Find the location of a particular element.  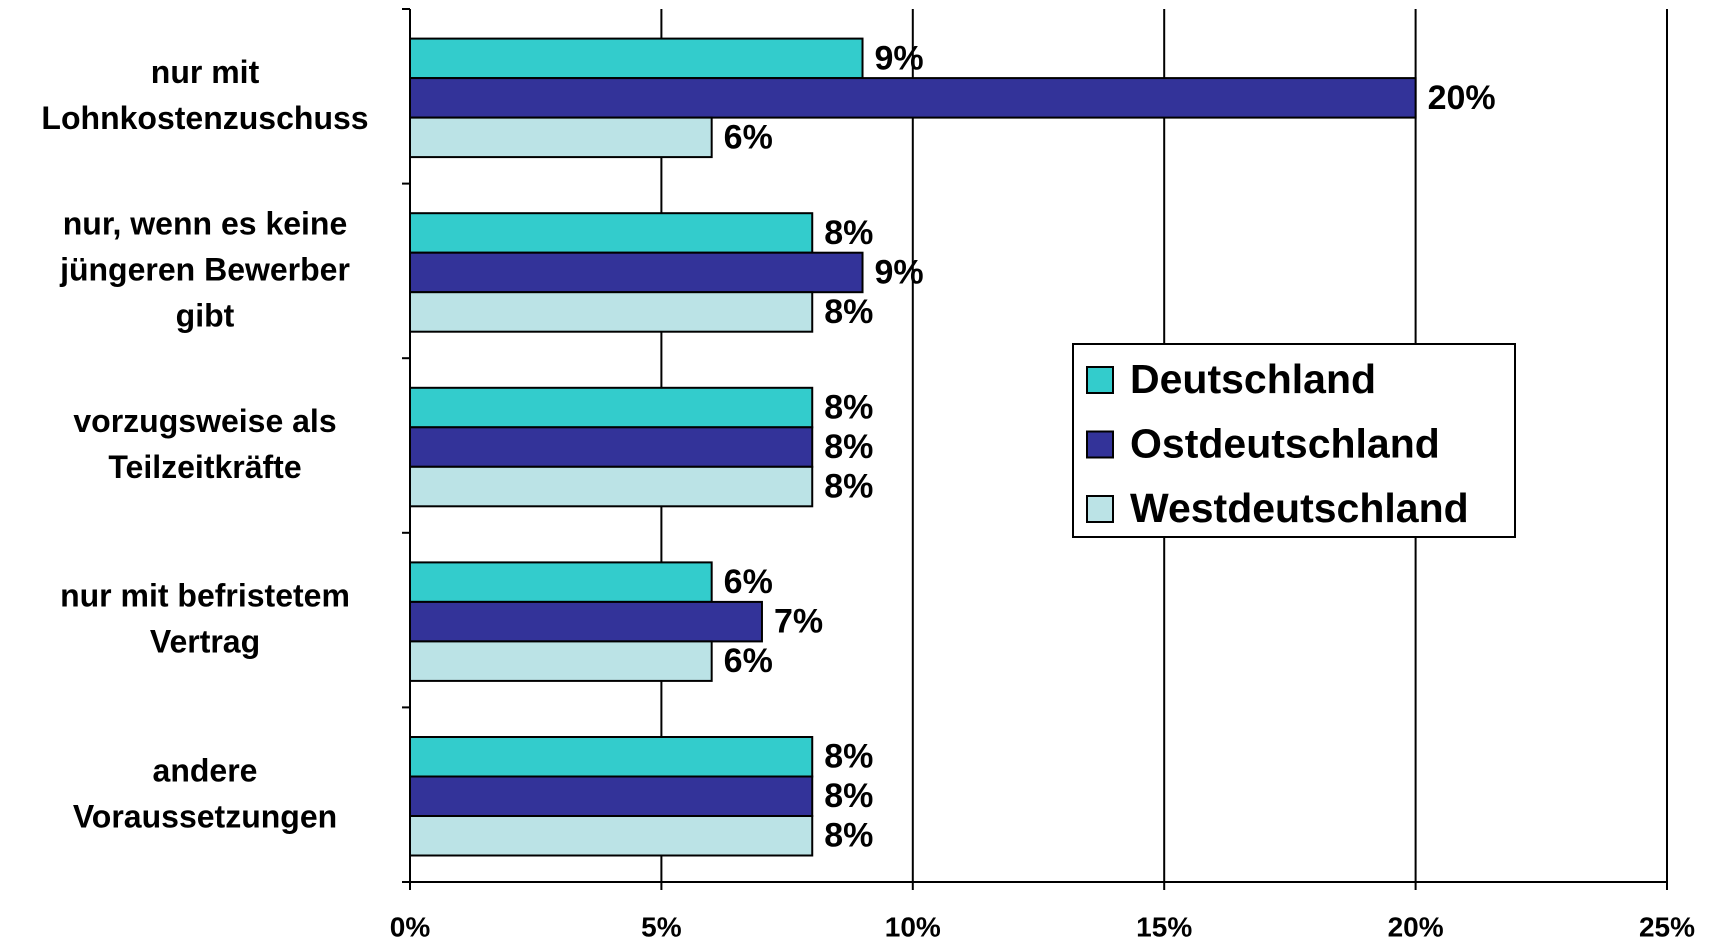

value-label: 20% is located at coordinates (1462, 98).